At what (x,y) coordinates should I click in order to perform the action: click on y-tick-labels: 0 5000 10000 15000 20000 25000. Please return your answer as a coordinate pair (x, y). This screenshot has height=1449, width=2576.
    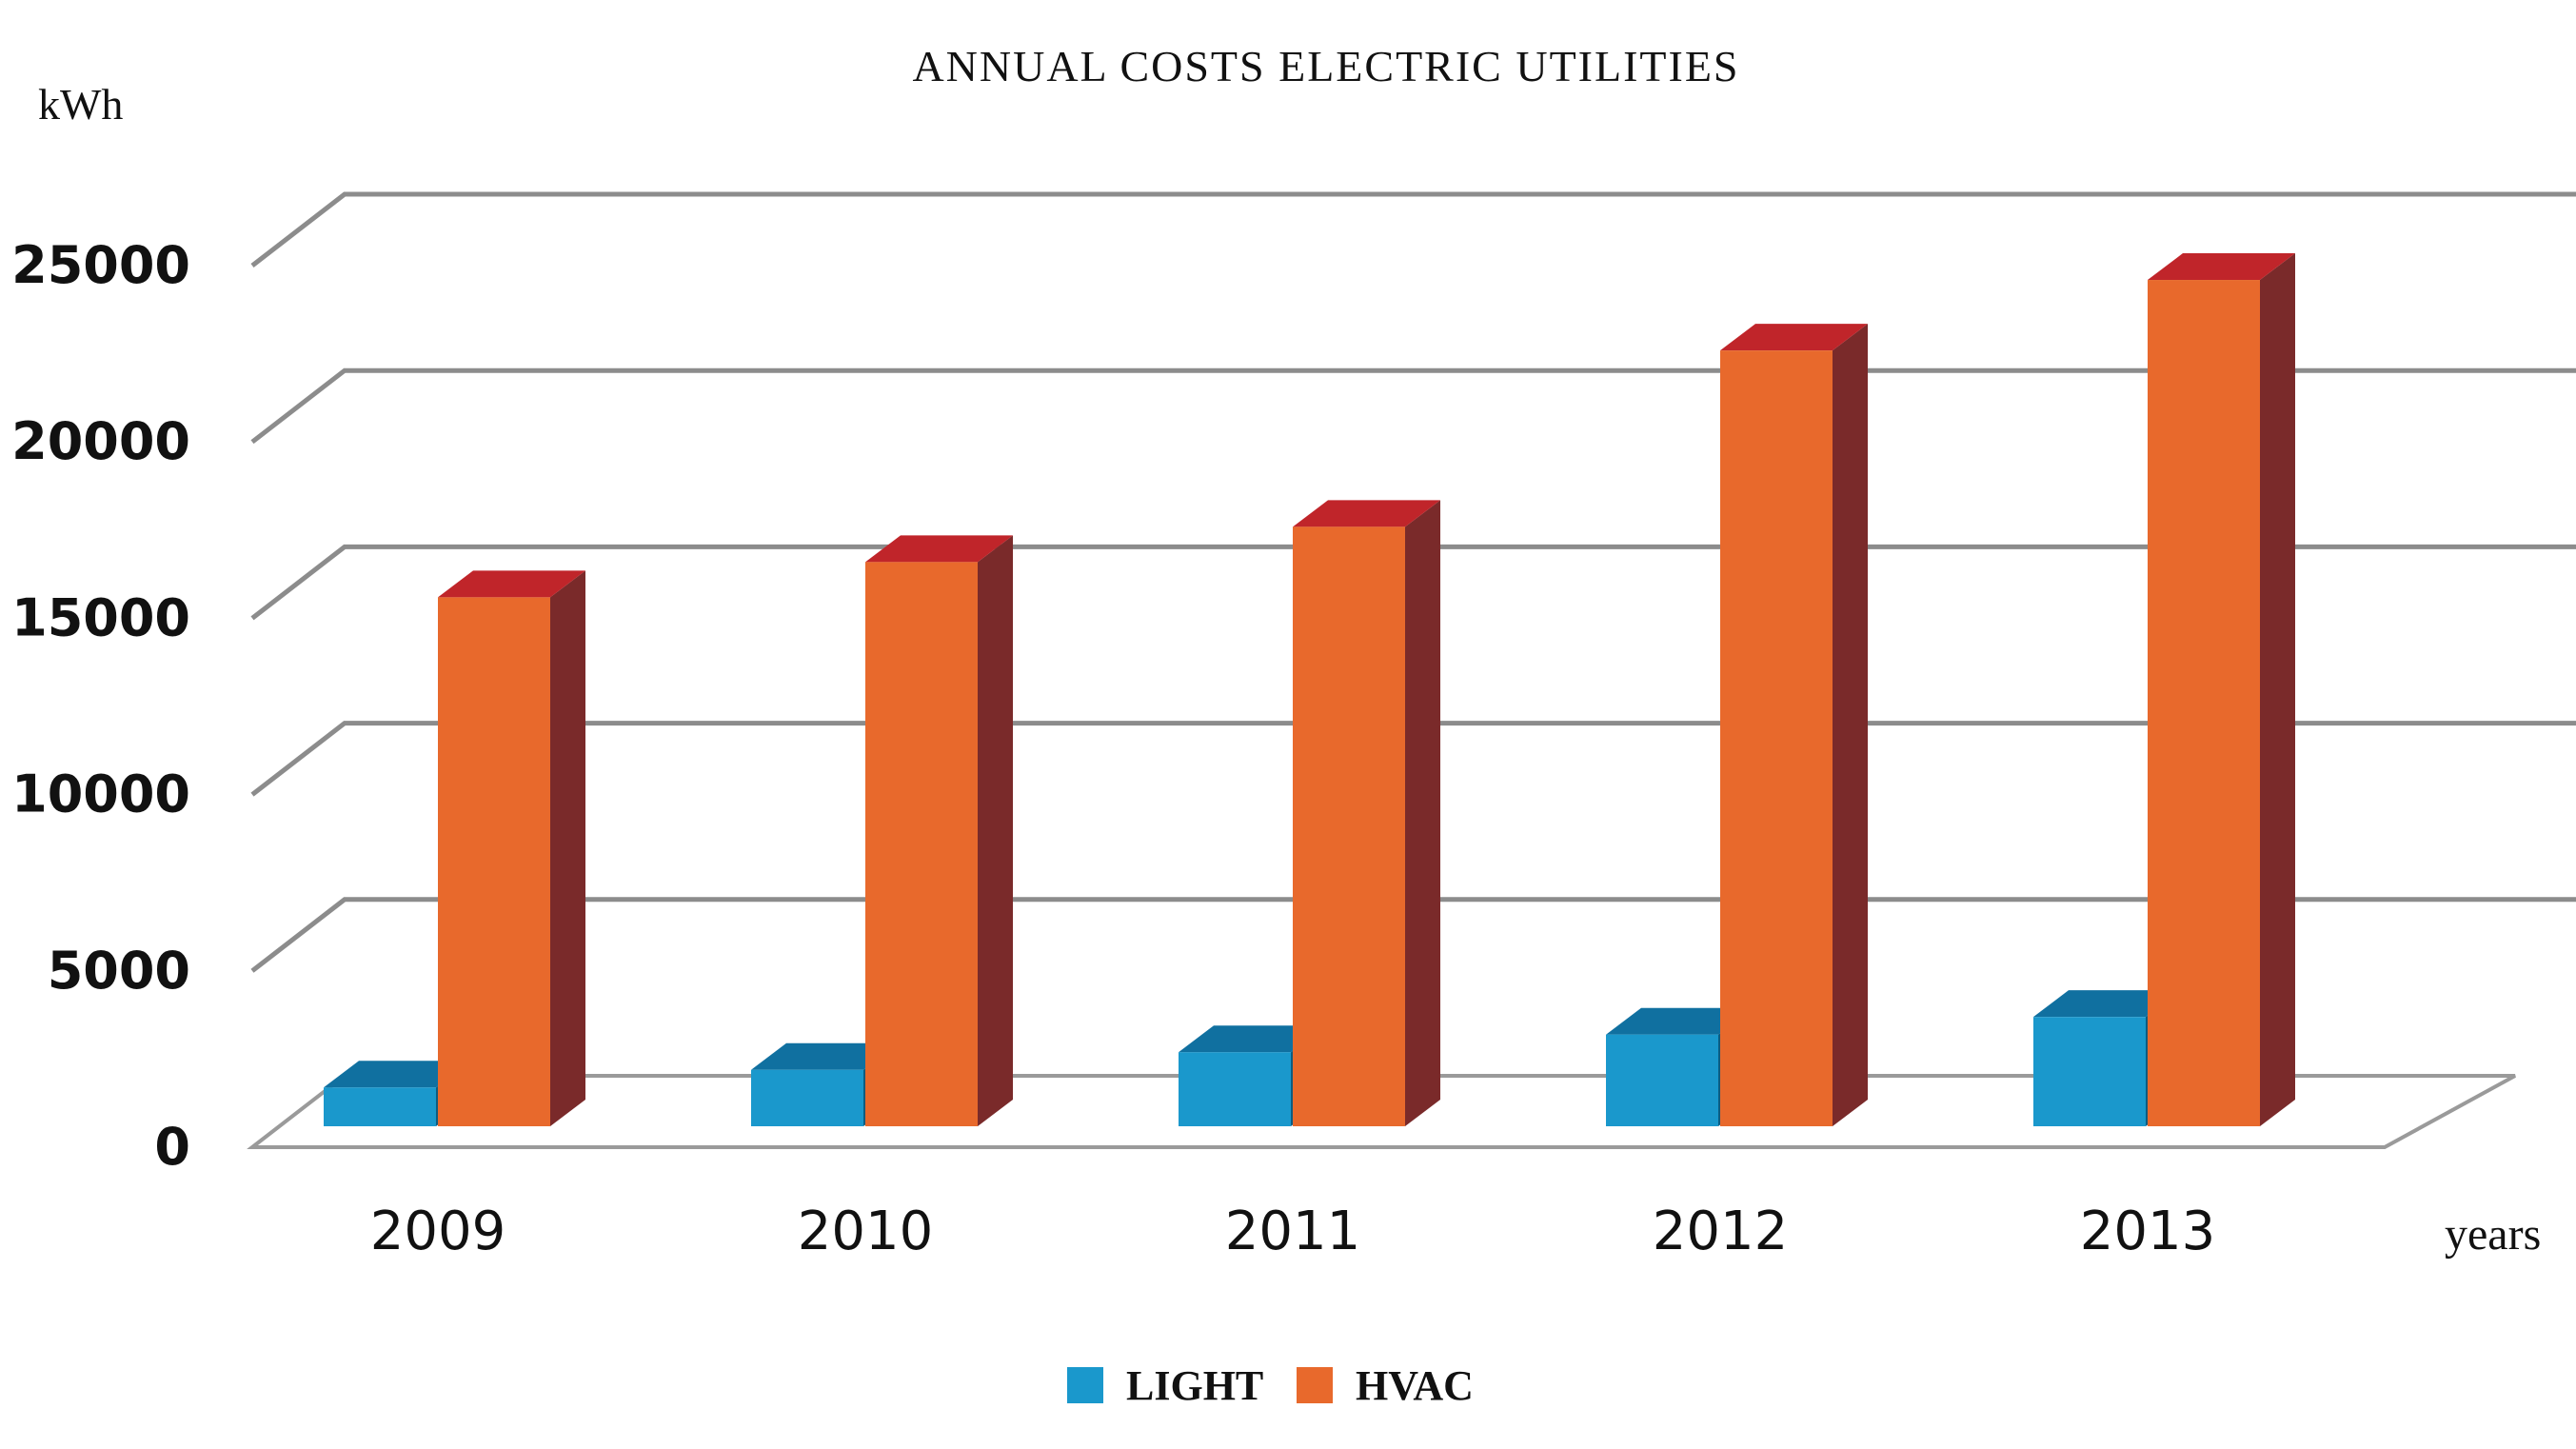
    Looking at the image, I should click on (100, 706).